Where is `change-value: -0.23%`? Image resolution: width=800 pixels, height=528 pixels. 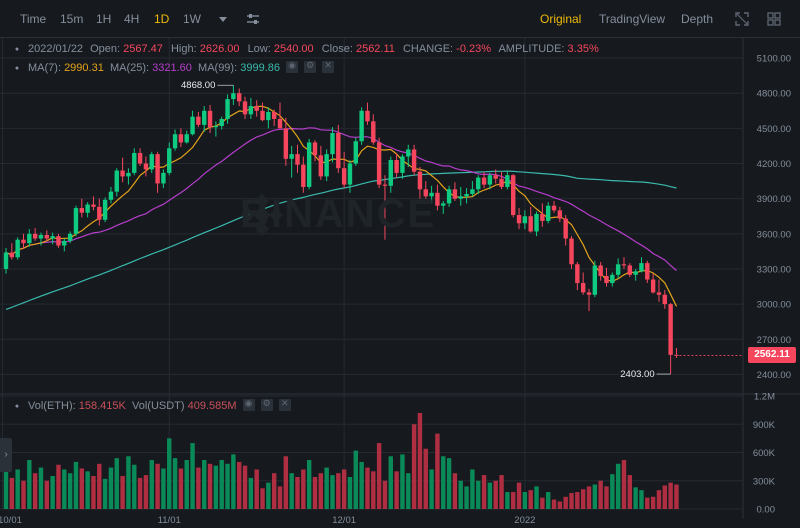 change-value: -0.23% is located at coordinates (474, 49).